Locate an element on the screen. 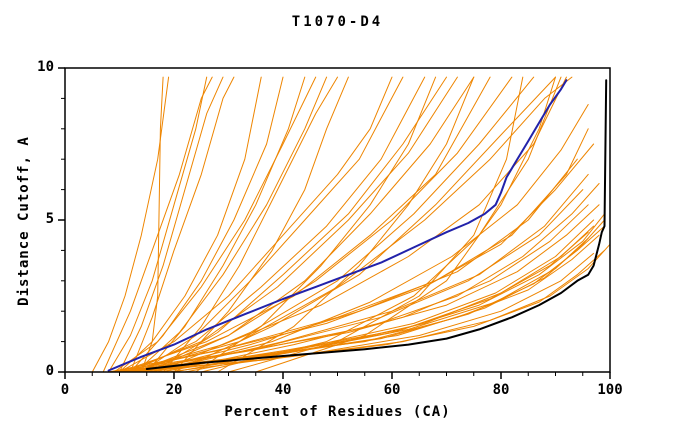  x-axis-label: Percent of Residues (CA) is located at coordinates (337, 412).